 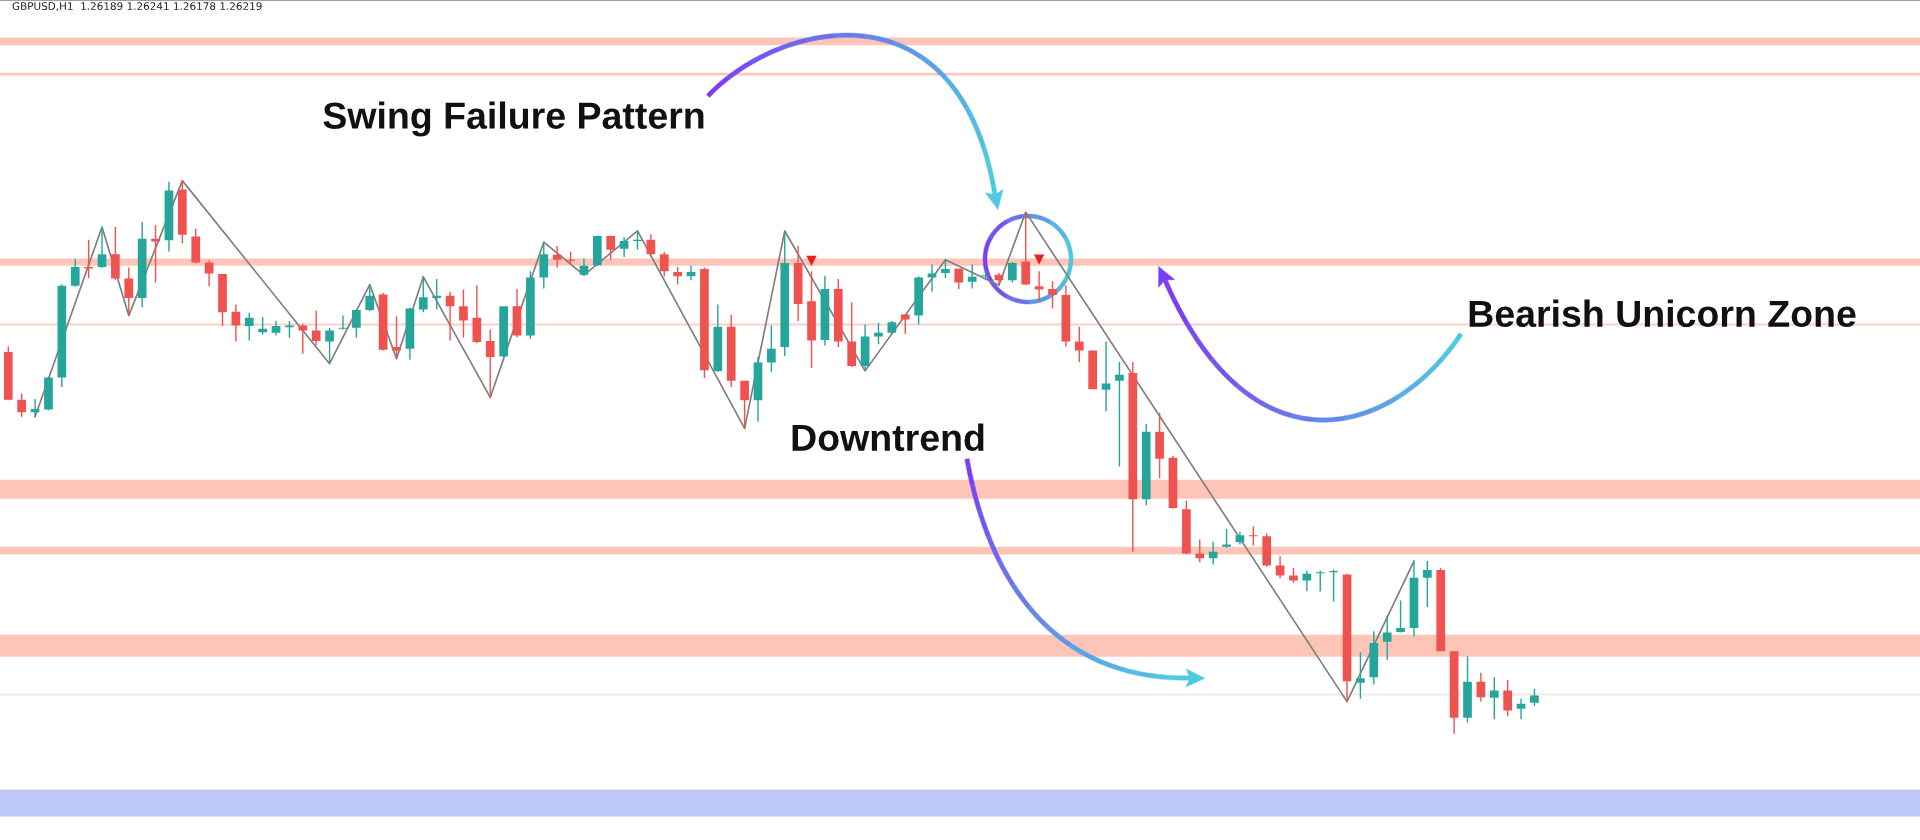 What do you see at coordinates (513, 119) in the screenshot?
I see `text: Swing Failure Pattern` at bounding box center [513, 119].